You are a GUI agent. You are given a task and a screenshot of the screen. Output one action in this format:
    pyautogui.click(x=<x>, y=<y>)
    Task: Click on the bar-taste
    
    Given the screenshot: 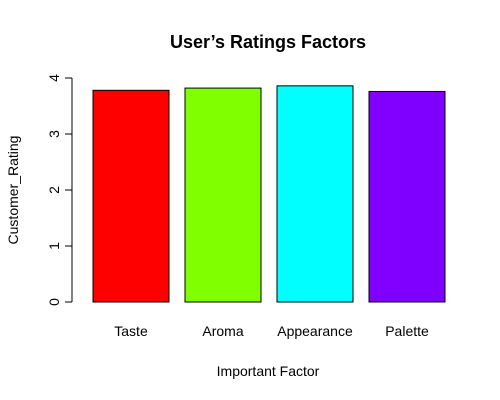 What is the action you would take?
    pyautogui.click(x=131, y=196)
    